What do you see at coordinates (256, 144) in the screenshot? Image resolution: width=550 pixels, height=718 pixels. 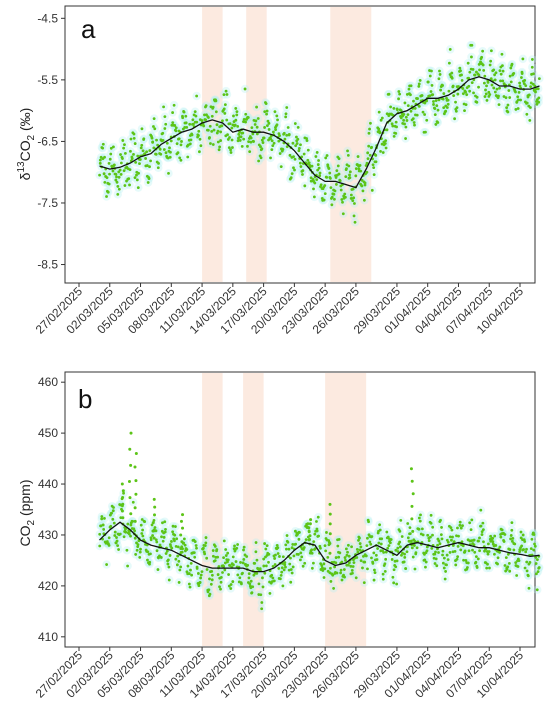 I see `shaded-period` at bounding box center [256, 144].